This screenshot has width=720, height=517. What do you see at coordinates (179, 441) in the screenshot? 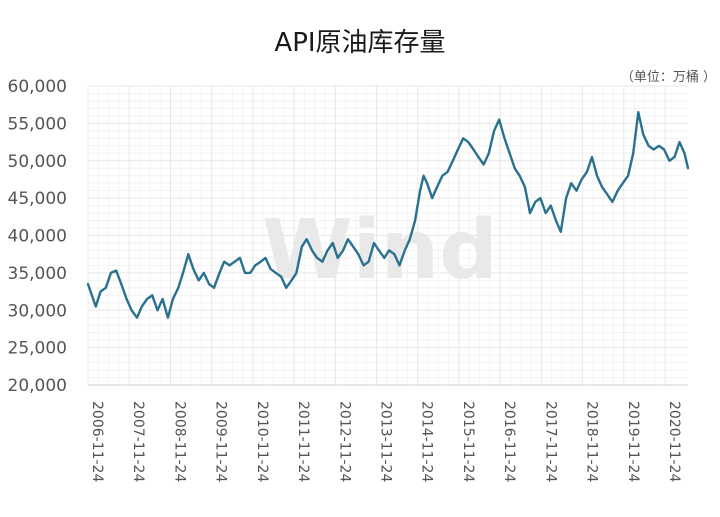
I see `x-tick-label: 2008-11-24` at bounding box center [179, 441].